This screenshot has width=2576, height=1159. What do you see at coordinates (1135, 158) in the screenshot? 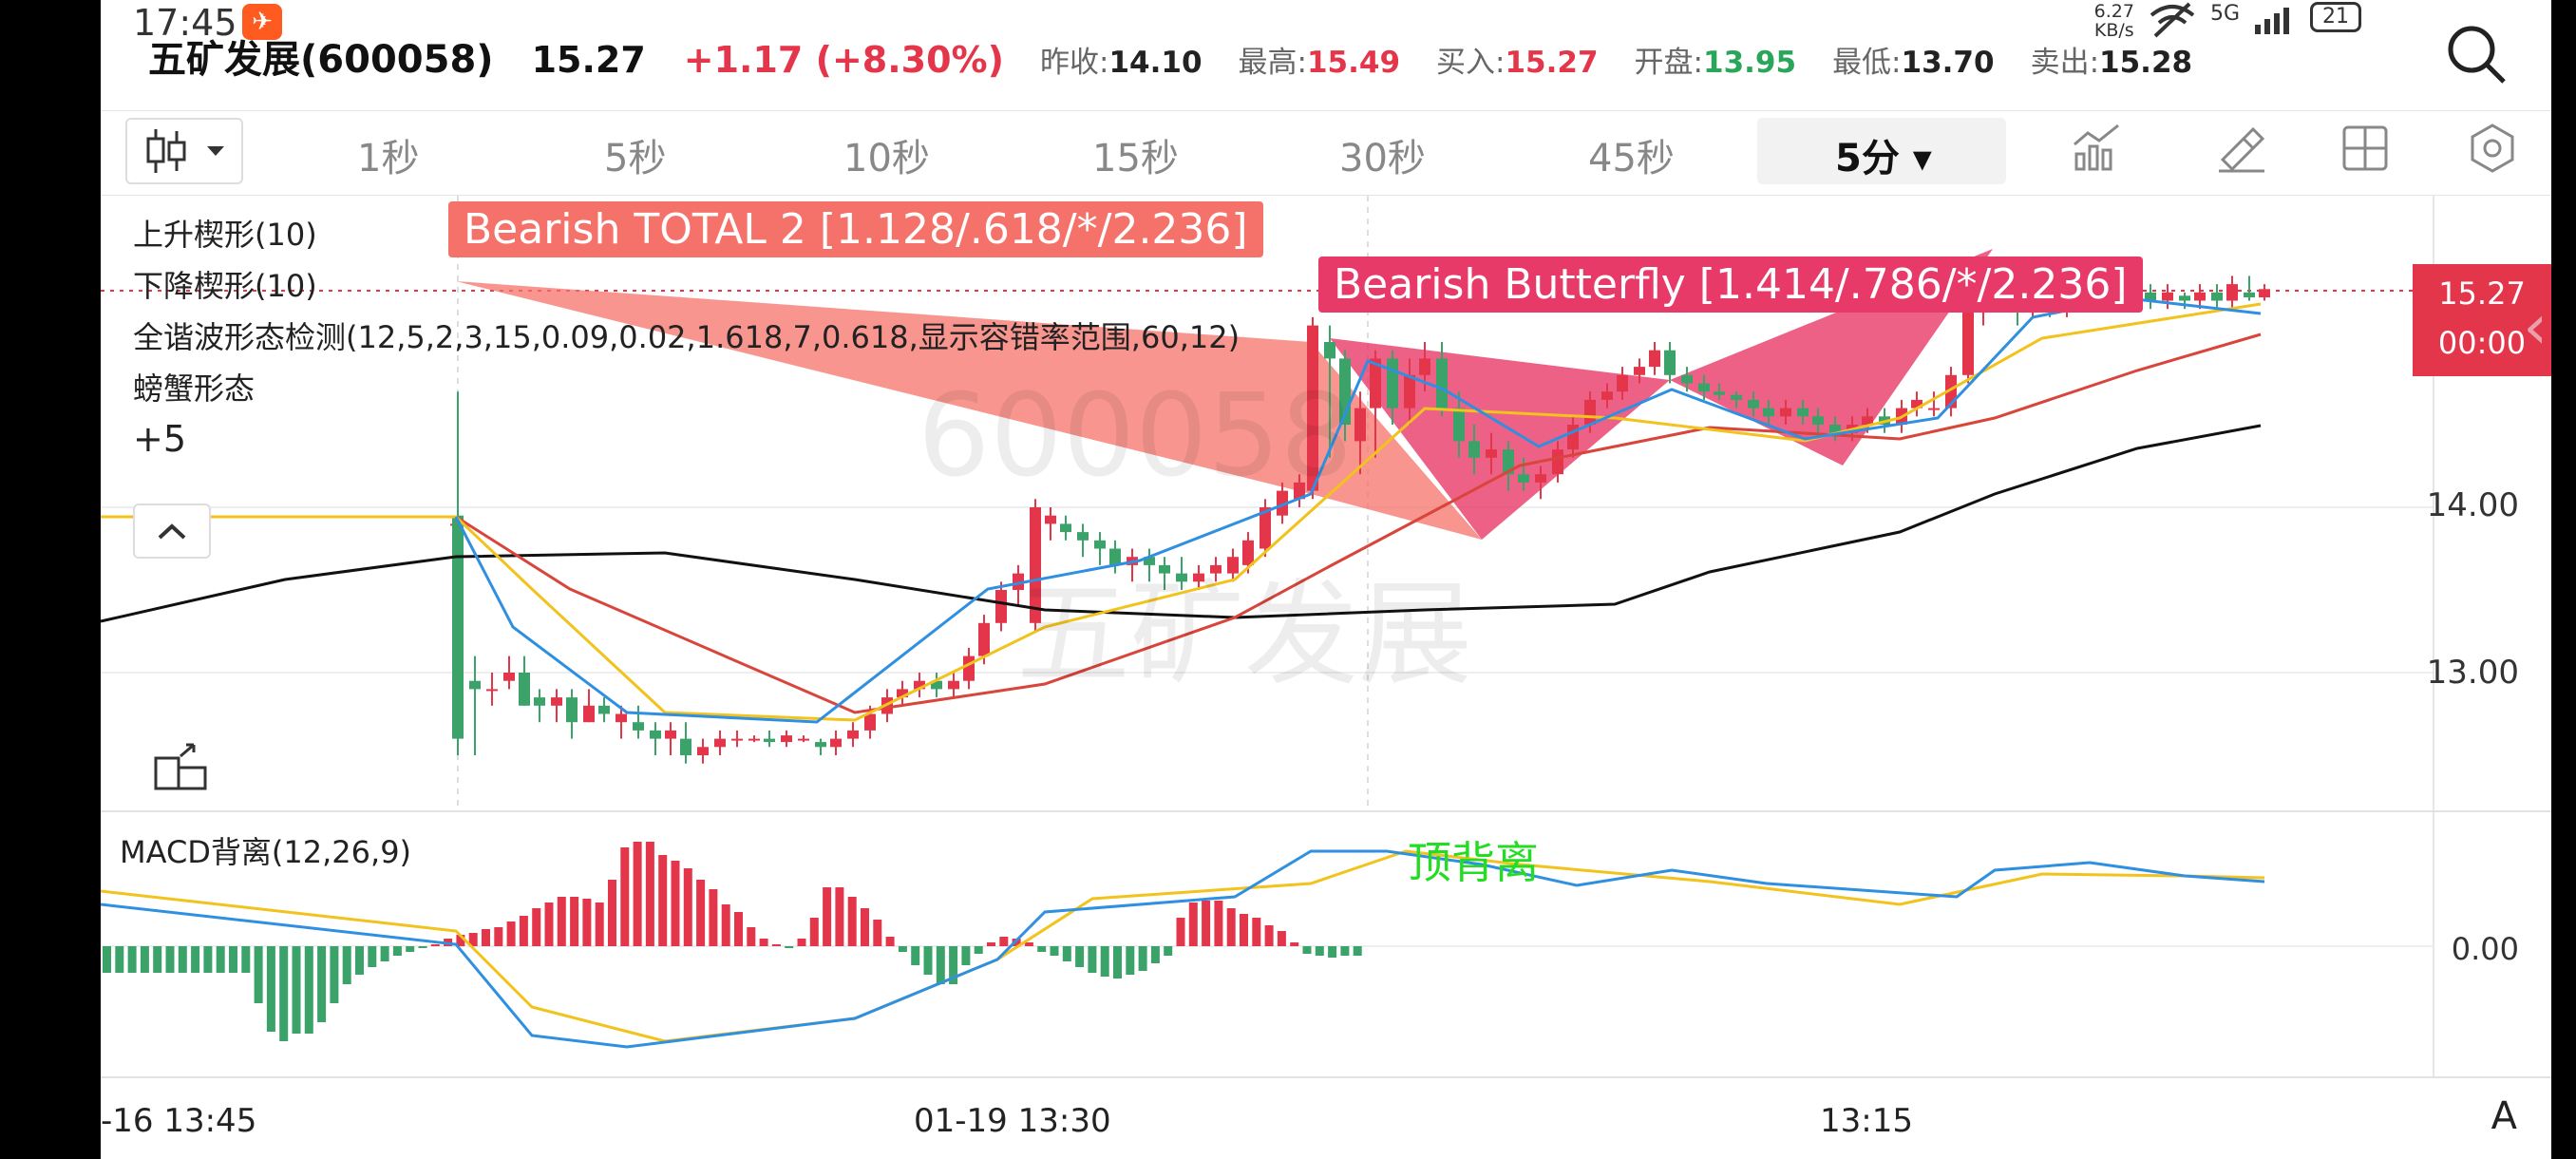
I see `tab-timeframe-3: 15秒` at bounding box center [1135, 158].